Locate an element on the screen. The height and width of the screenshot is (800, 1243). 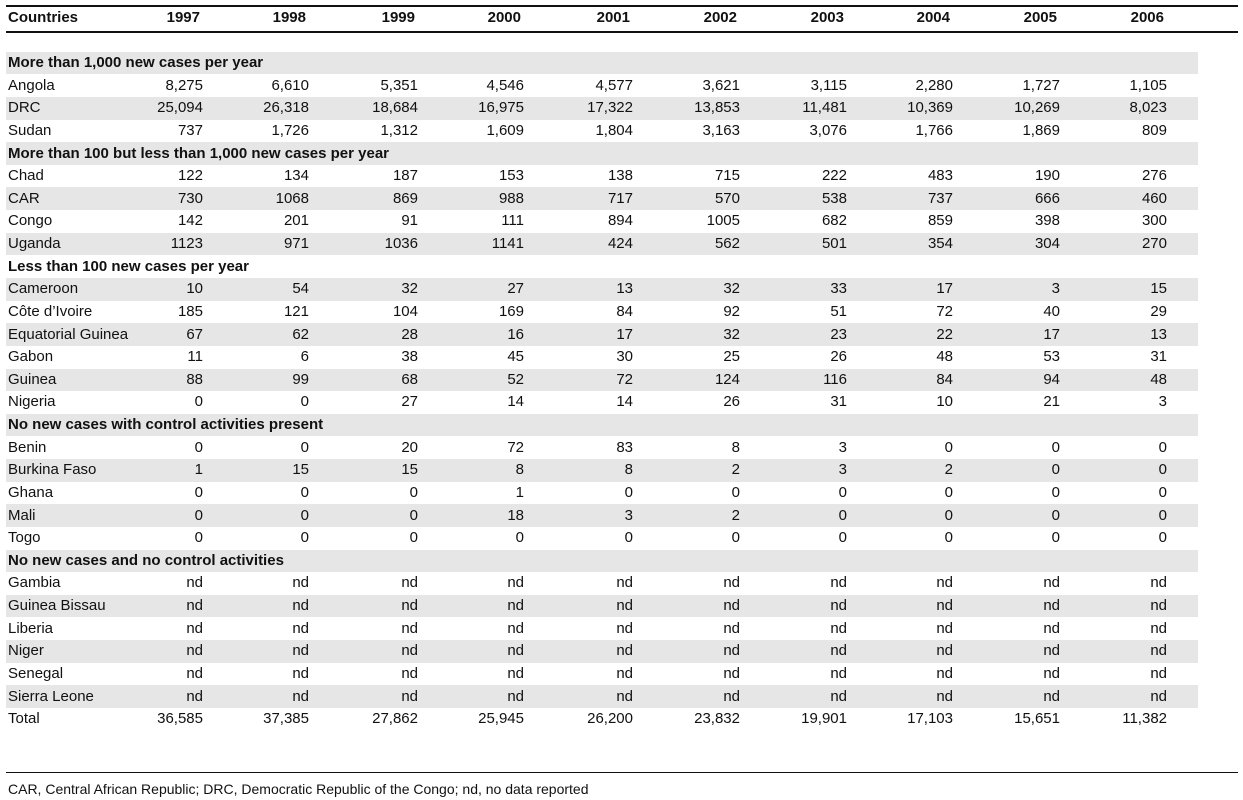
year-header: 2005 is located at coordinates (1040, 17).